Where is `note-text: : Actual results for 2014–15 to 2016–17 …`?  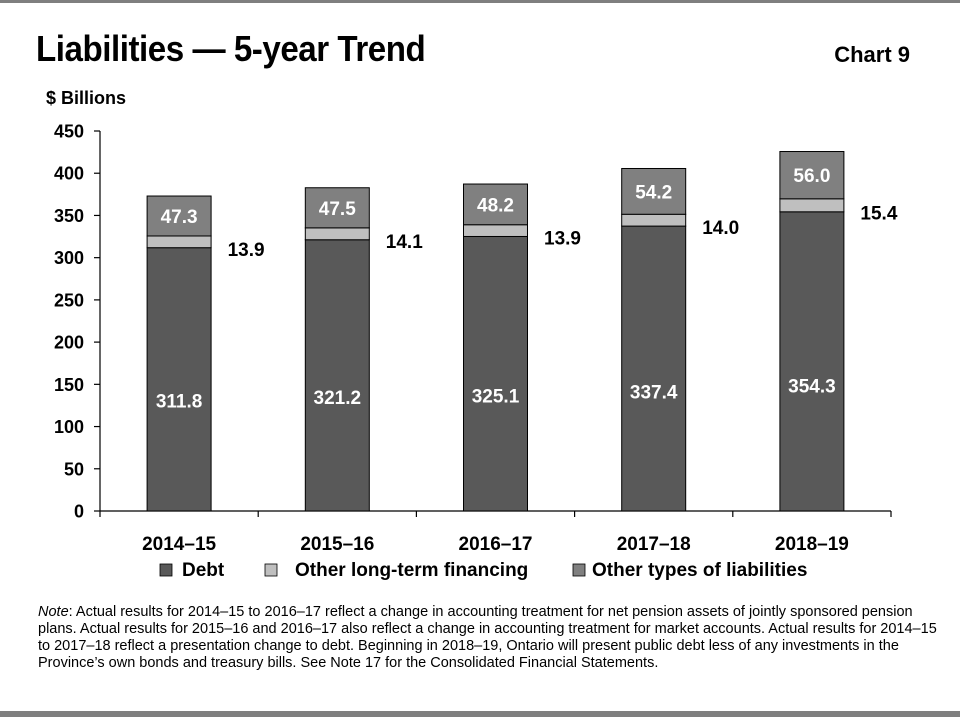 note-text: : Actual results for 2014–15 to 2016–17 … is located at coordinates (487, 637).